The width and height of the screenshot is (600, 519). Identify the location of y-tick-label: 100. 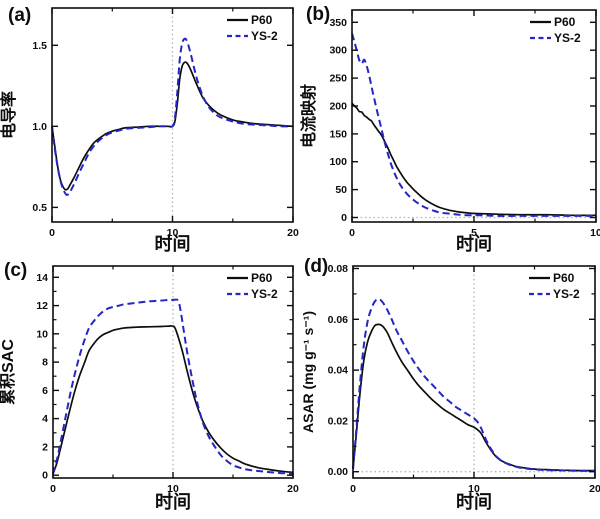
(338, 162).